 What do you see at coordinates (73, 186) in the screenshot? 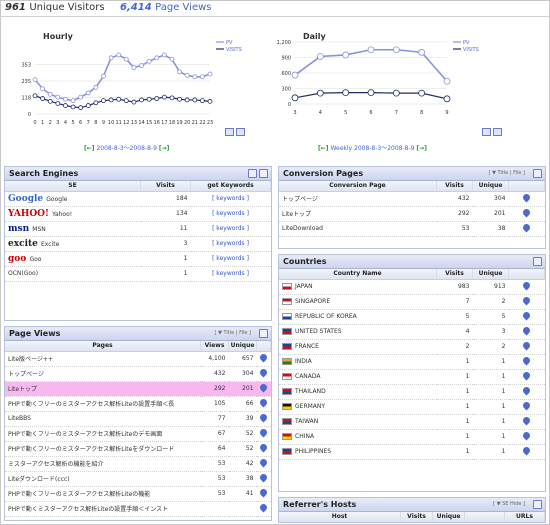
I see `column-header: SE` at bounding box center [73, 186].